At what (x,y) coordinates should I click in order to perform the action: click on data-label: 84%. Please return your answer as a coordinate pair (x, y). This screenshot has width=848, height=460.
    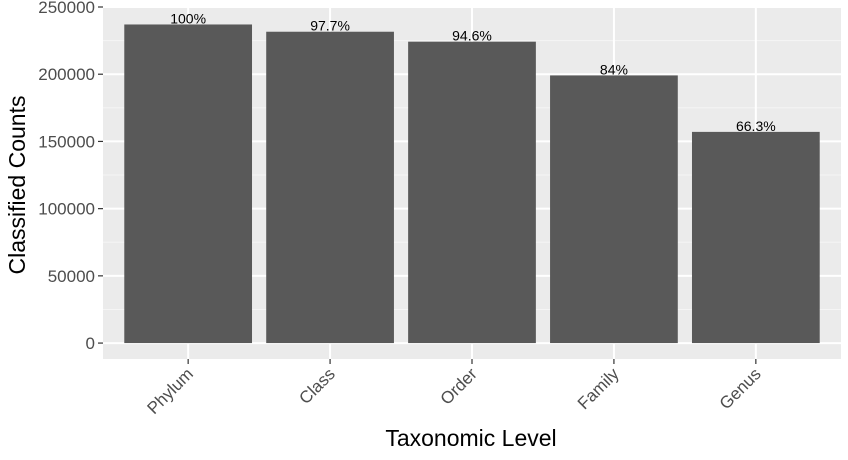
    Looking at the image, I should click on (614, 69).